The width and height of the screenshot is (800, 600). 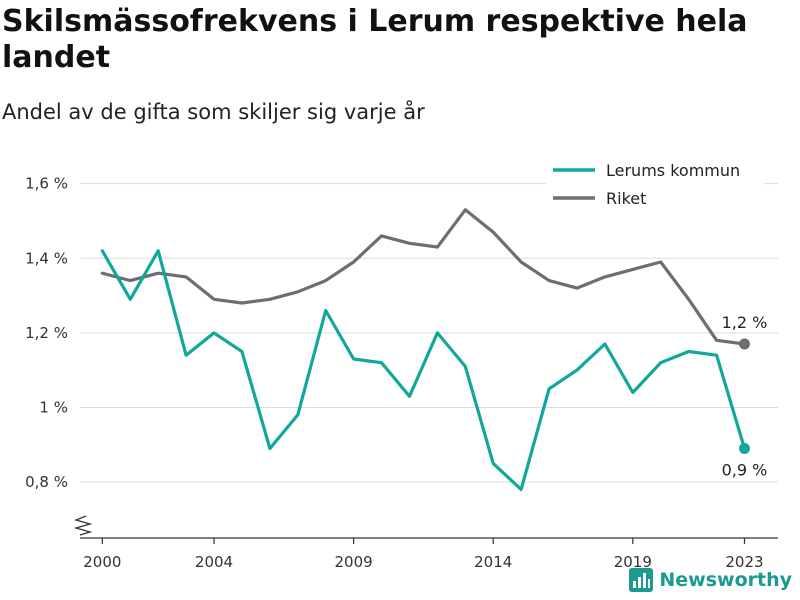 What do you see at coordinates (46, 184) in the screenshot?
I see `y-tick-label: 1,6 %` at bounding box center [46, 184].